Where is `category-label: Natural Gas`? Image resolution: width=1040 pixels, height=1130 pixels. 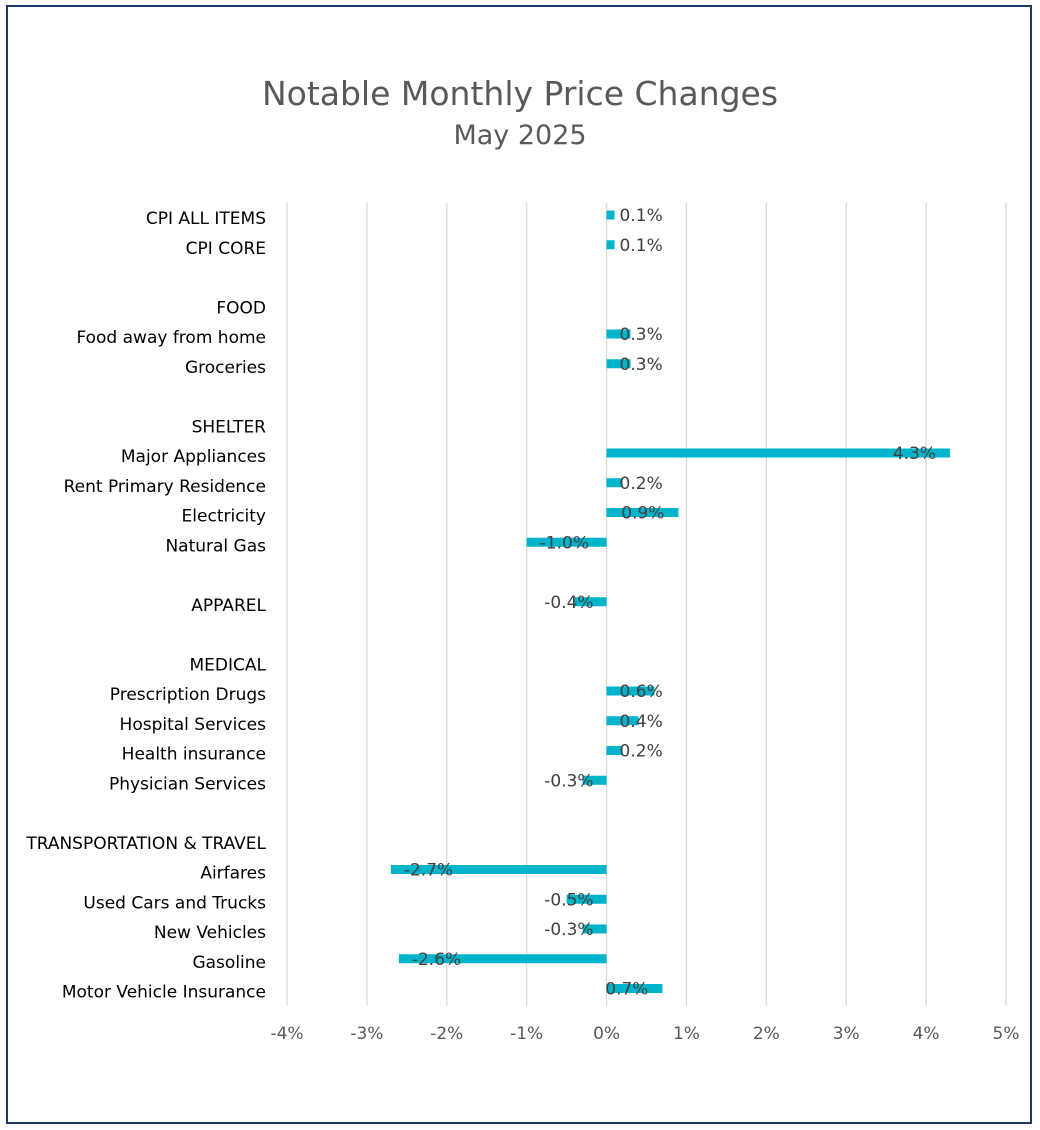
category-label: Natural Gas is located at coordinates (215, 546).